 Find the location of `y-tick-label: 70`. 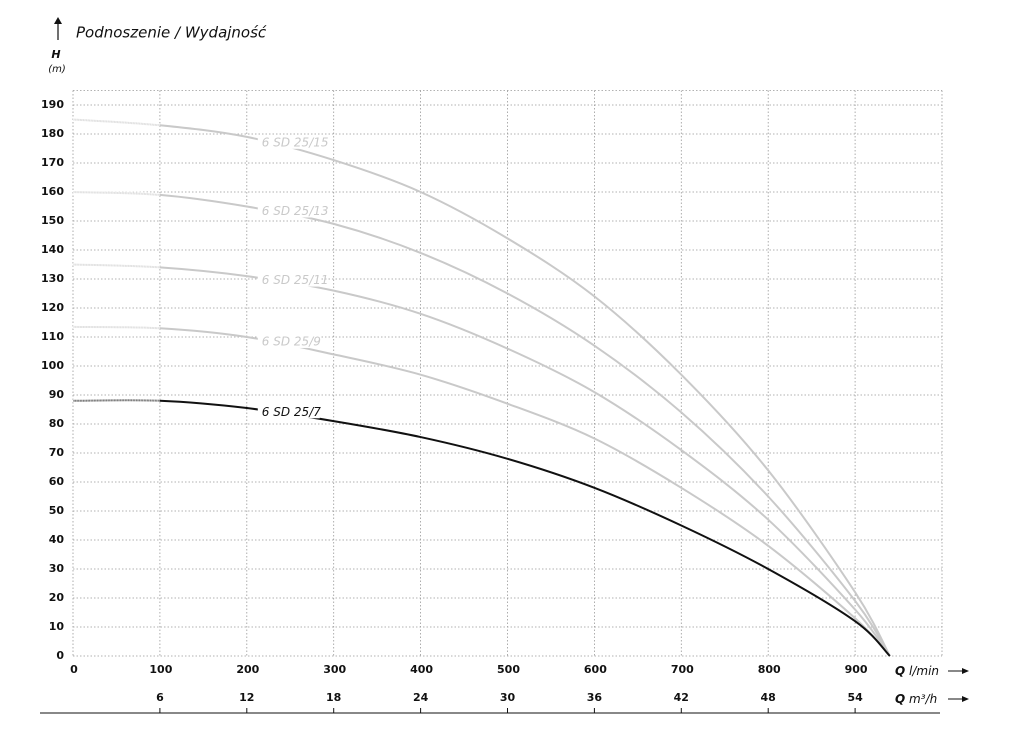

y-tick-label: 70 is located at coordinates (57, 452).